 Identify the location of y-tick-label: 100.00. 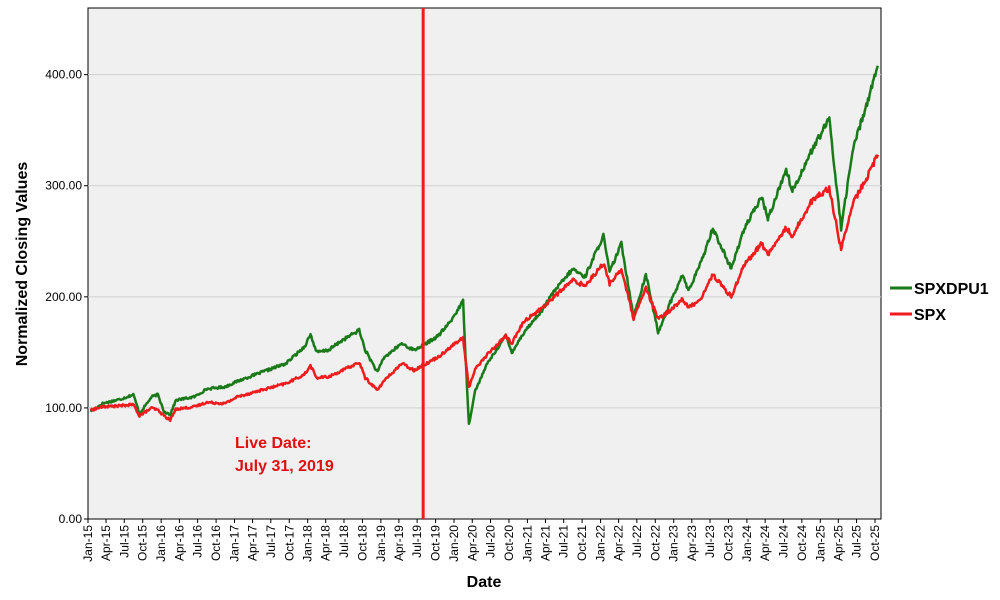
(63, 408).